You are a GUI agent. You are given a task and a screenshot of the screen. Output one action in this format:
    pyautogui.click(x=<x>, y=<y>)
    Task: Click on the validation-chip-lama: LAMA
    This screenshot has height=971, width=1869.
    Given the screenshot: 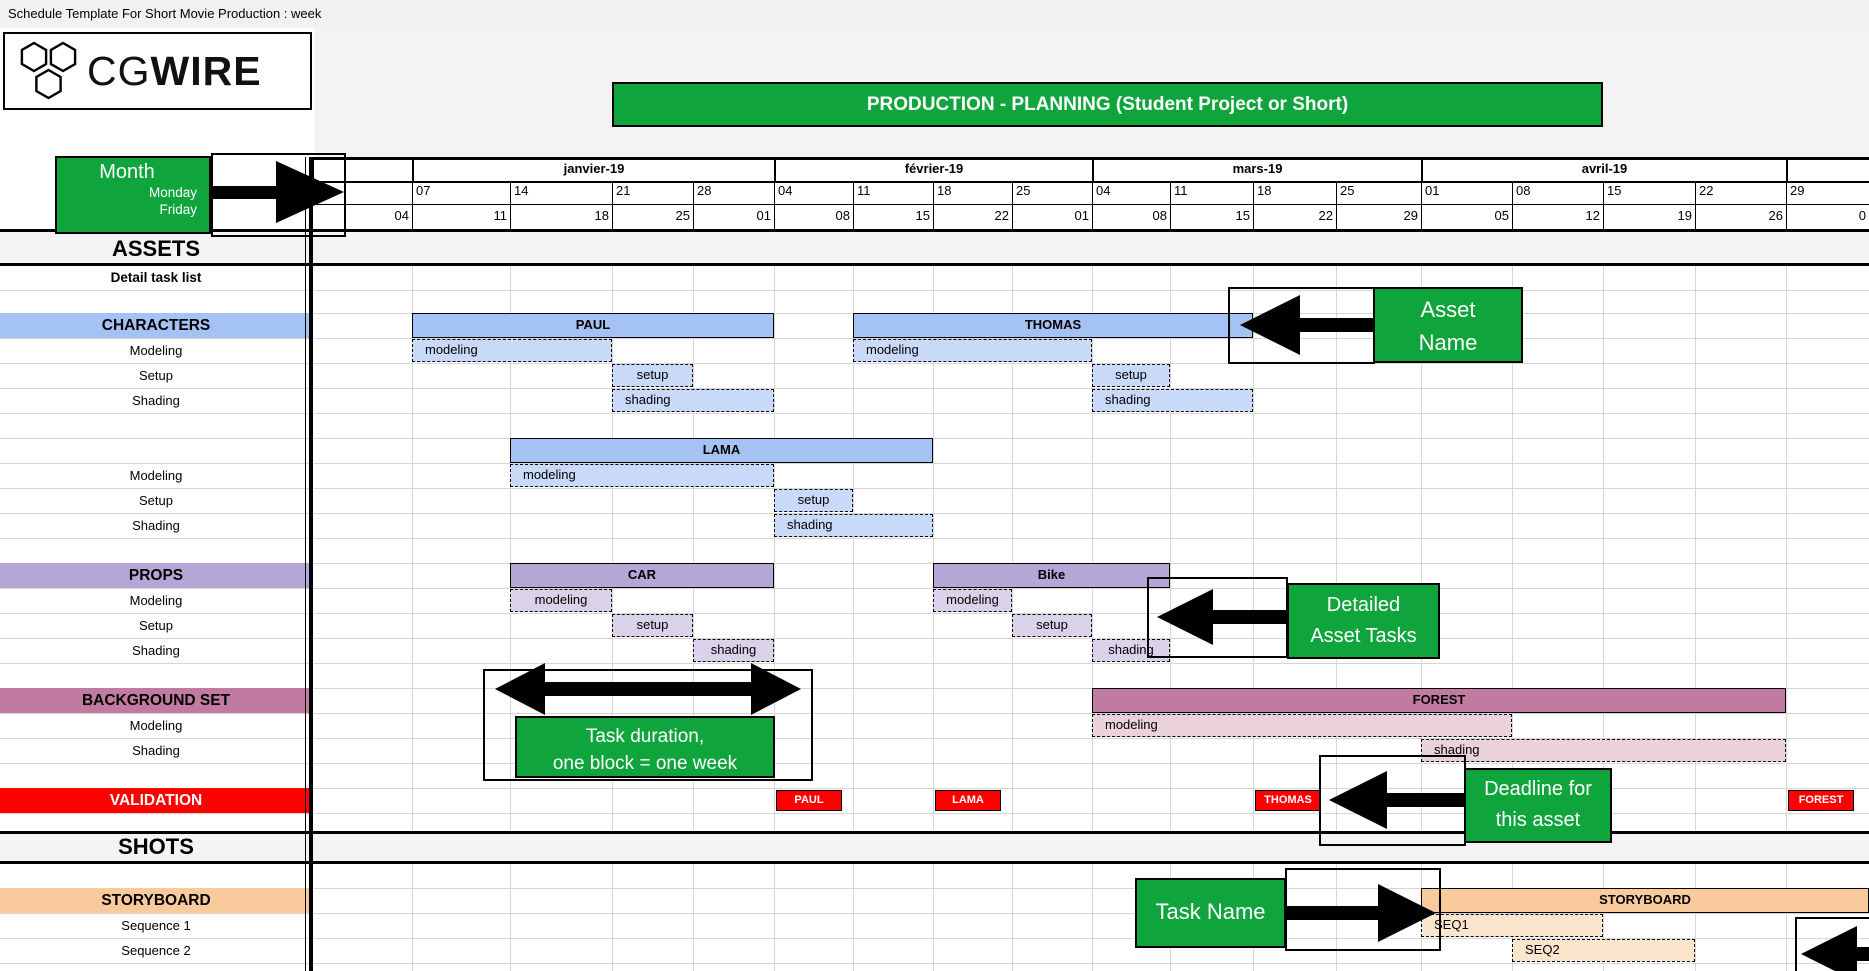 What is the action you would take?
    pyautogui.click(x=968, y=800)
    